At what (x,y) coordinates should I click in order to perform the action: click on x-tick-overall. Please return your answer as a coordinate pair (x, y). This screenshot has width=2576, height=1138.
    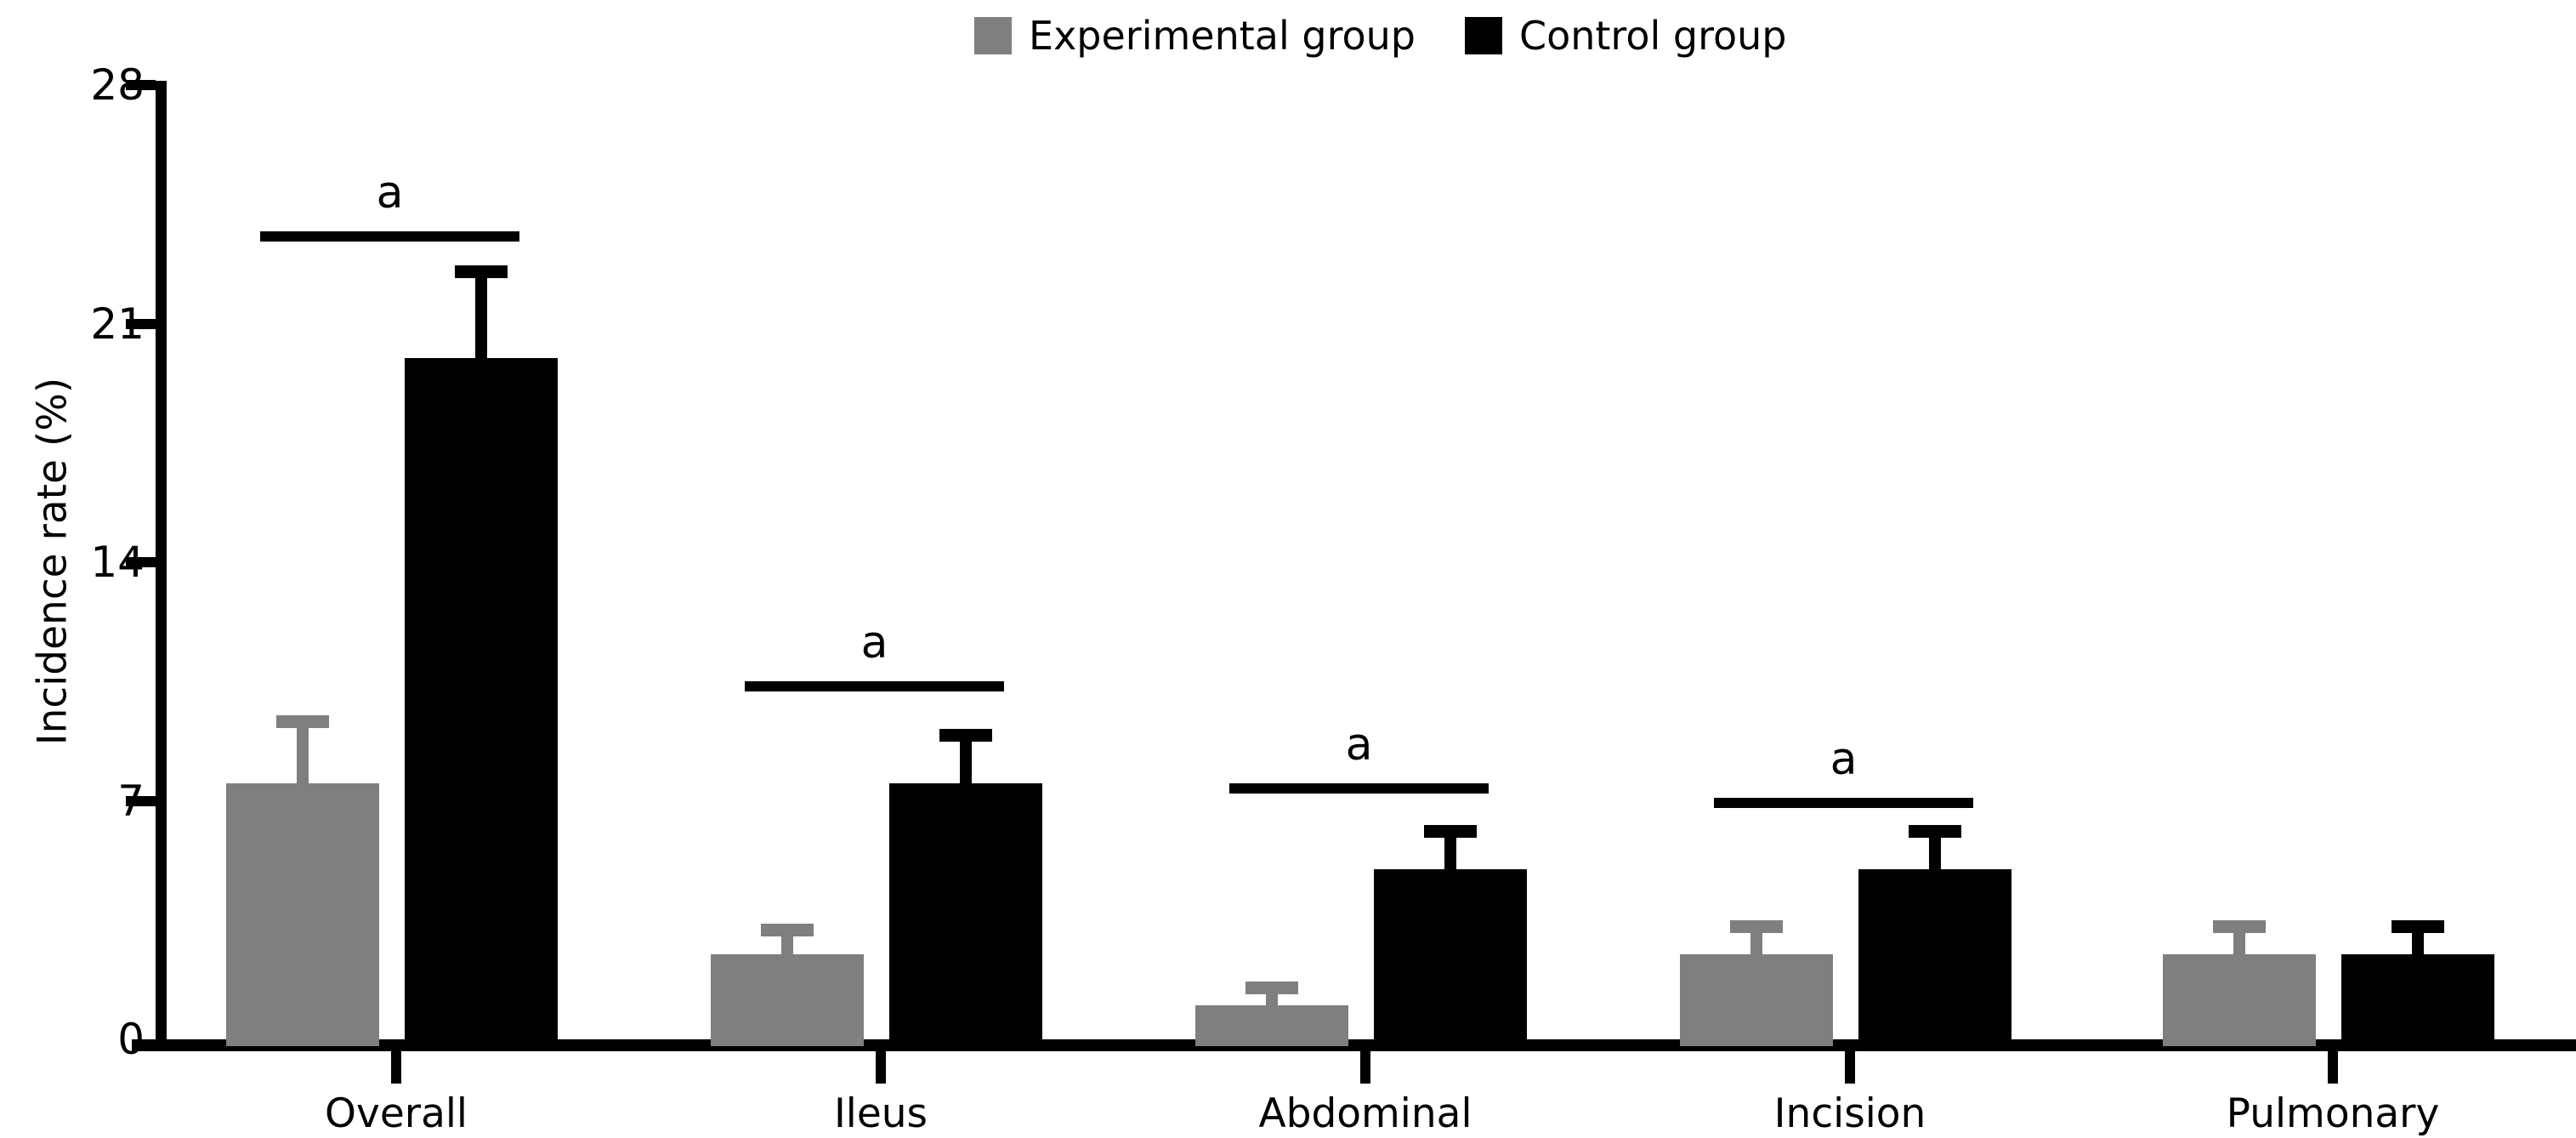
    Looking at the image, I should click on (396, 1068).